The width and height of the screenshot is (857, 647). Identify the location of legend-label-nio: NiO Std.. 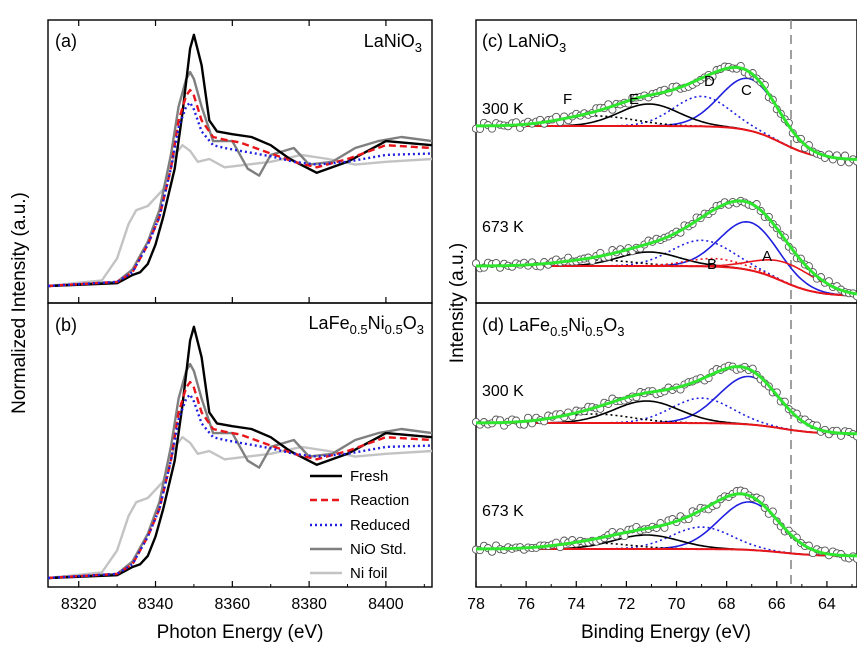
(378, 549).